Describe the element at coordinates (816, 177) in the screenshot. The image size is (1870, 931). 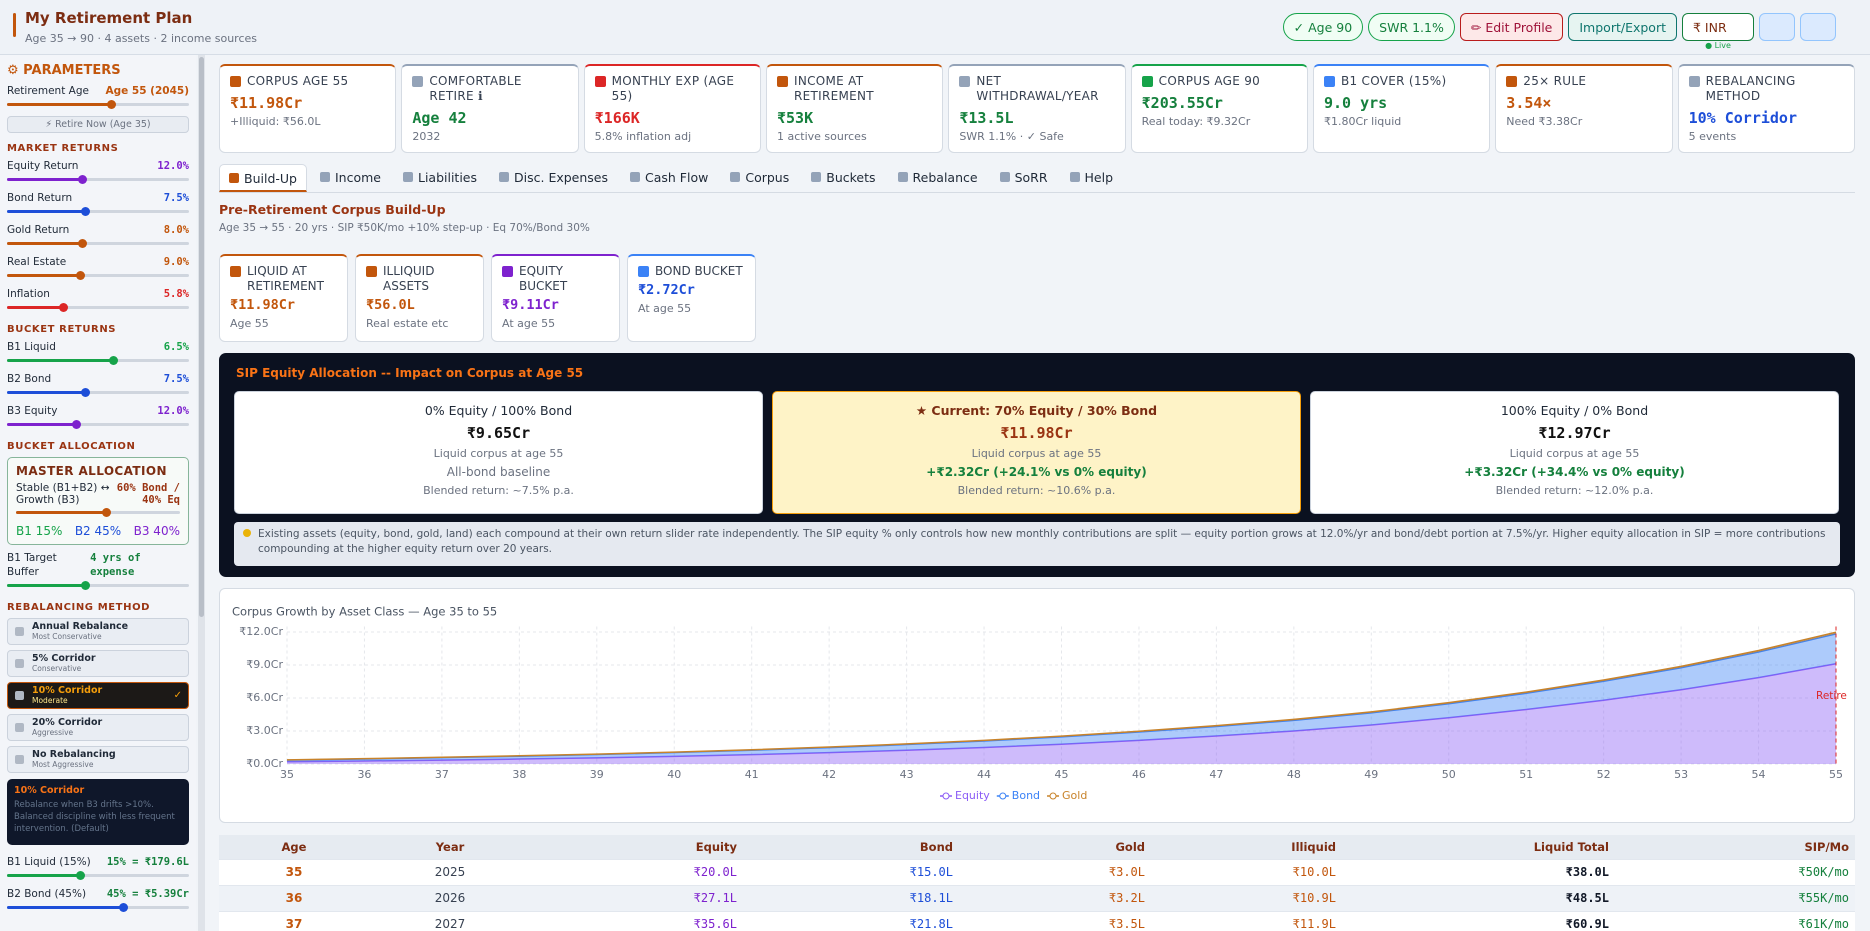
I see `tab-icon` at that location.